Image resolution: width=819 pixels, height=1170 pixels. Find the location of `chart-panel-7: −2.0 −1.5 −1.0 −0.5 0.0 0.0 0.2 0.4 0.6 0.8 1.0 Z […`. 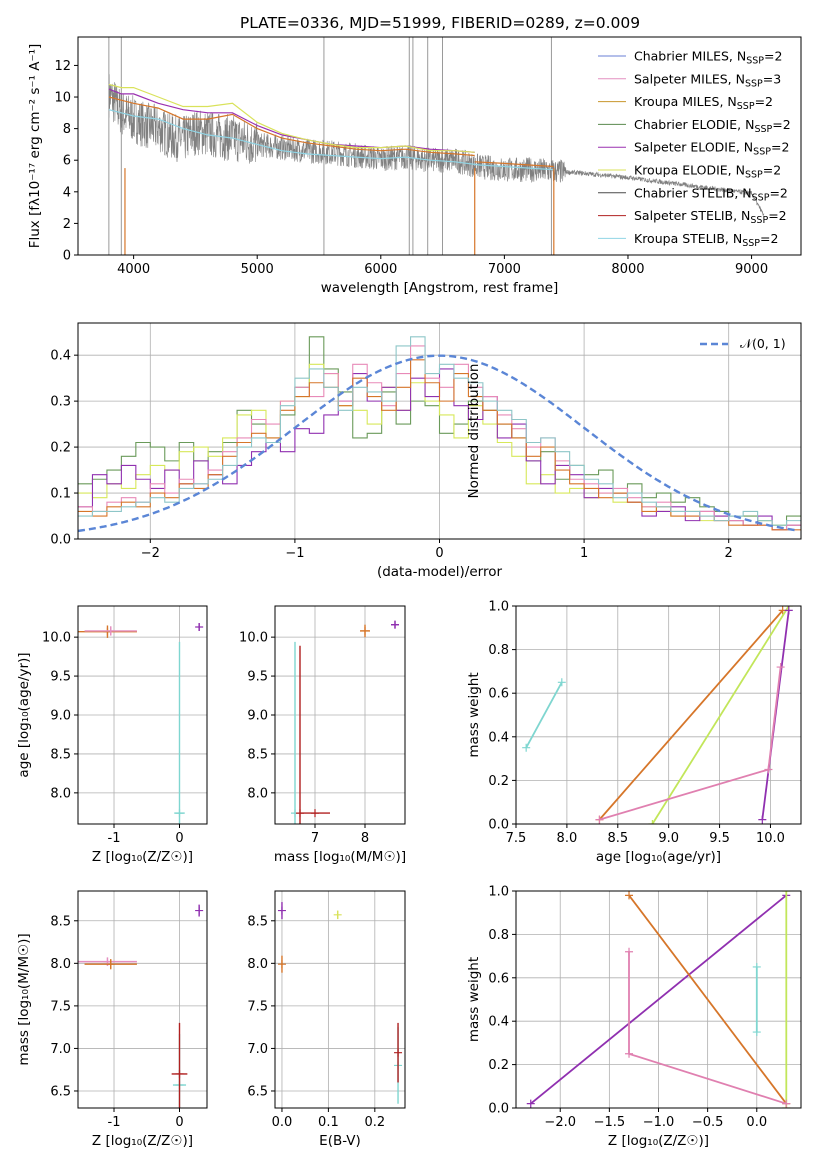

chart-panel-7: −2.0 −1.5 −1.0 −0.5 0.0 0.0 0.2 0.4 0.6 0.8 1.0 Z [… is located at coordinates (634, 1017).